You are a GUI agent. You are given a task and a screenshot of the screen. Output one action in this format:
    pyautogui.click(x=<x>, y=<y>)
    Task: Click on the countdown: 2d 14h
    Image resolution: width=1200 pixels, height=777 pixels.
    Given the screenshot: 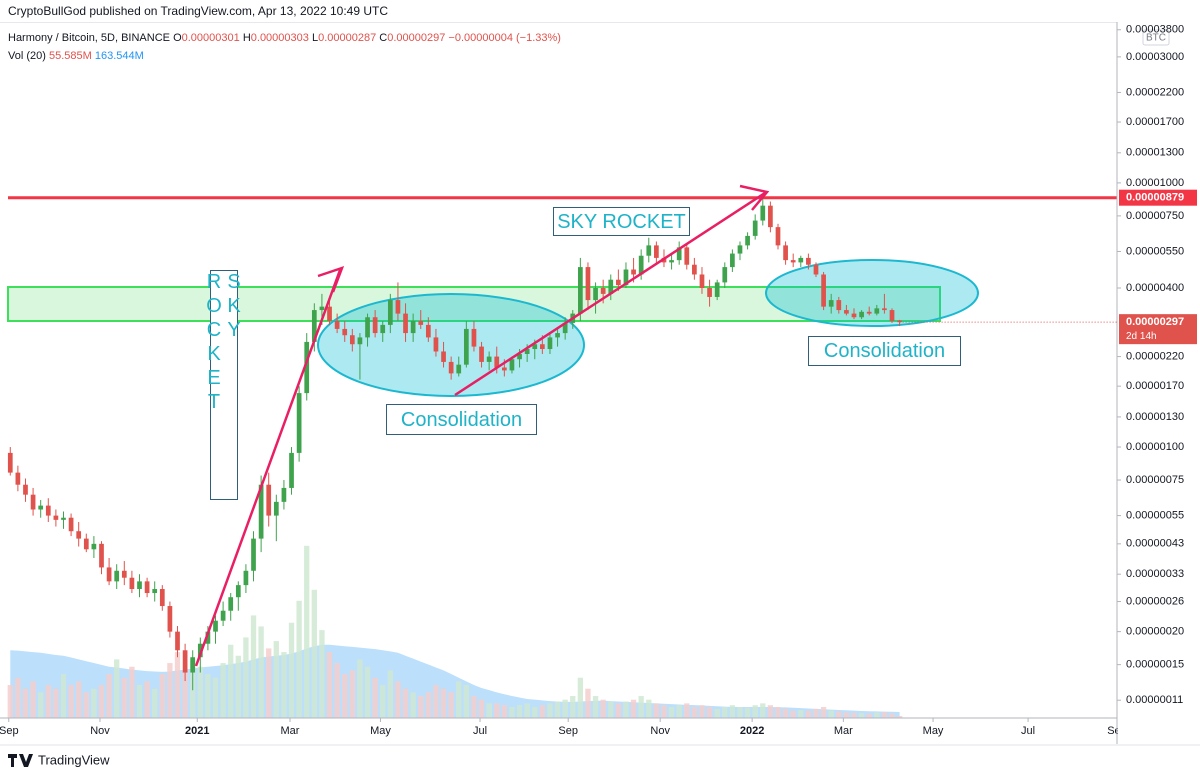 What is the action you would take?
    pyautogui.click(x=1141, y=336)
    